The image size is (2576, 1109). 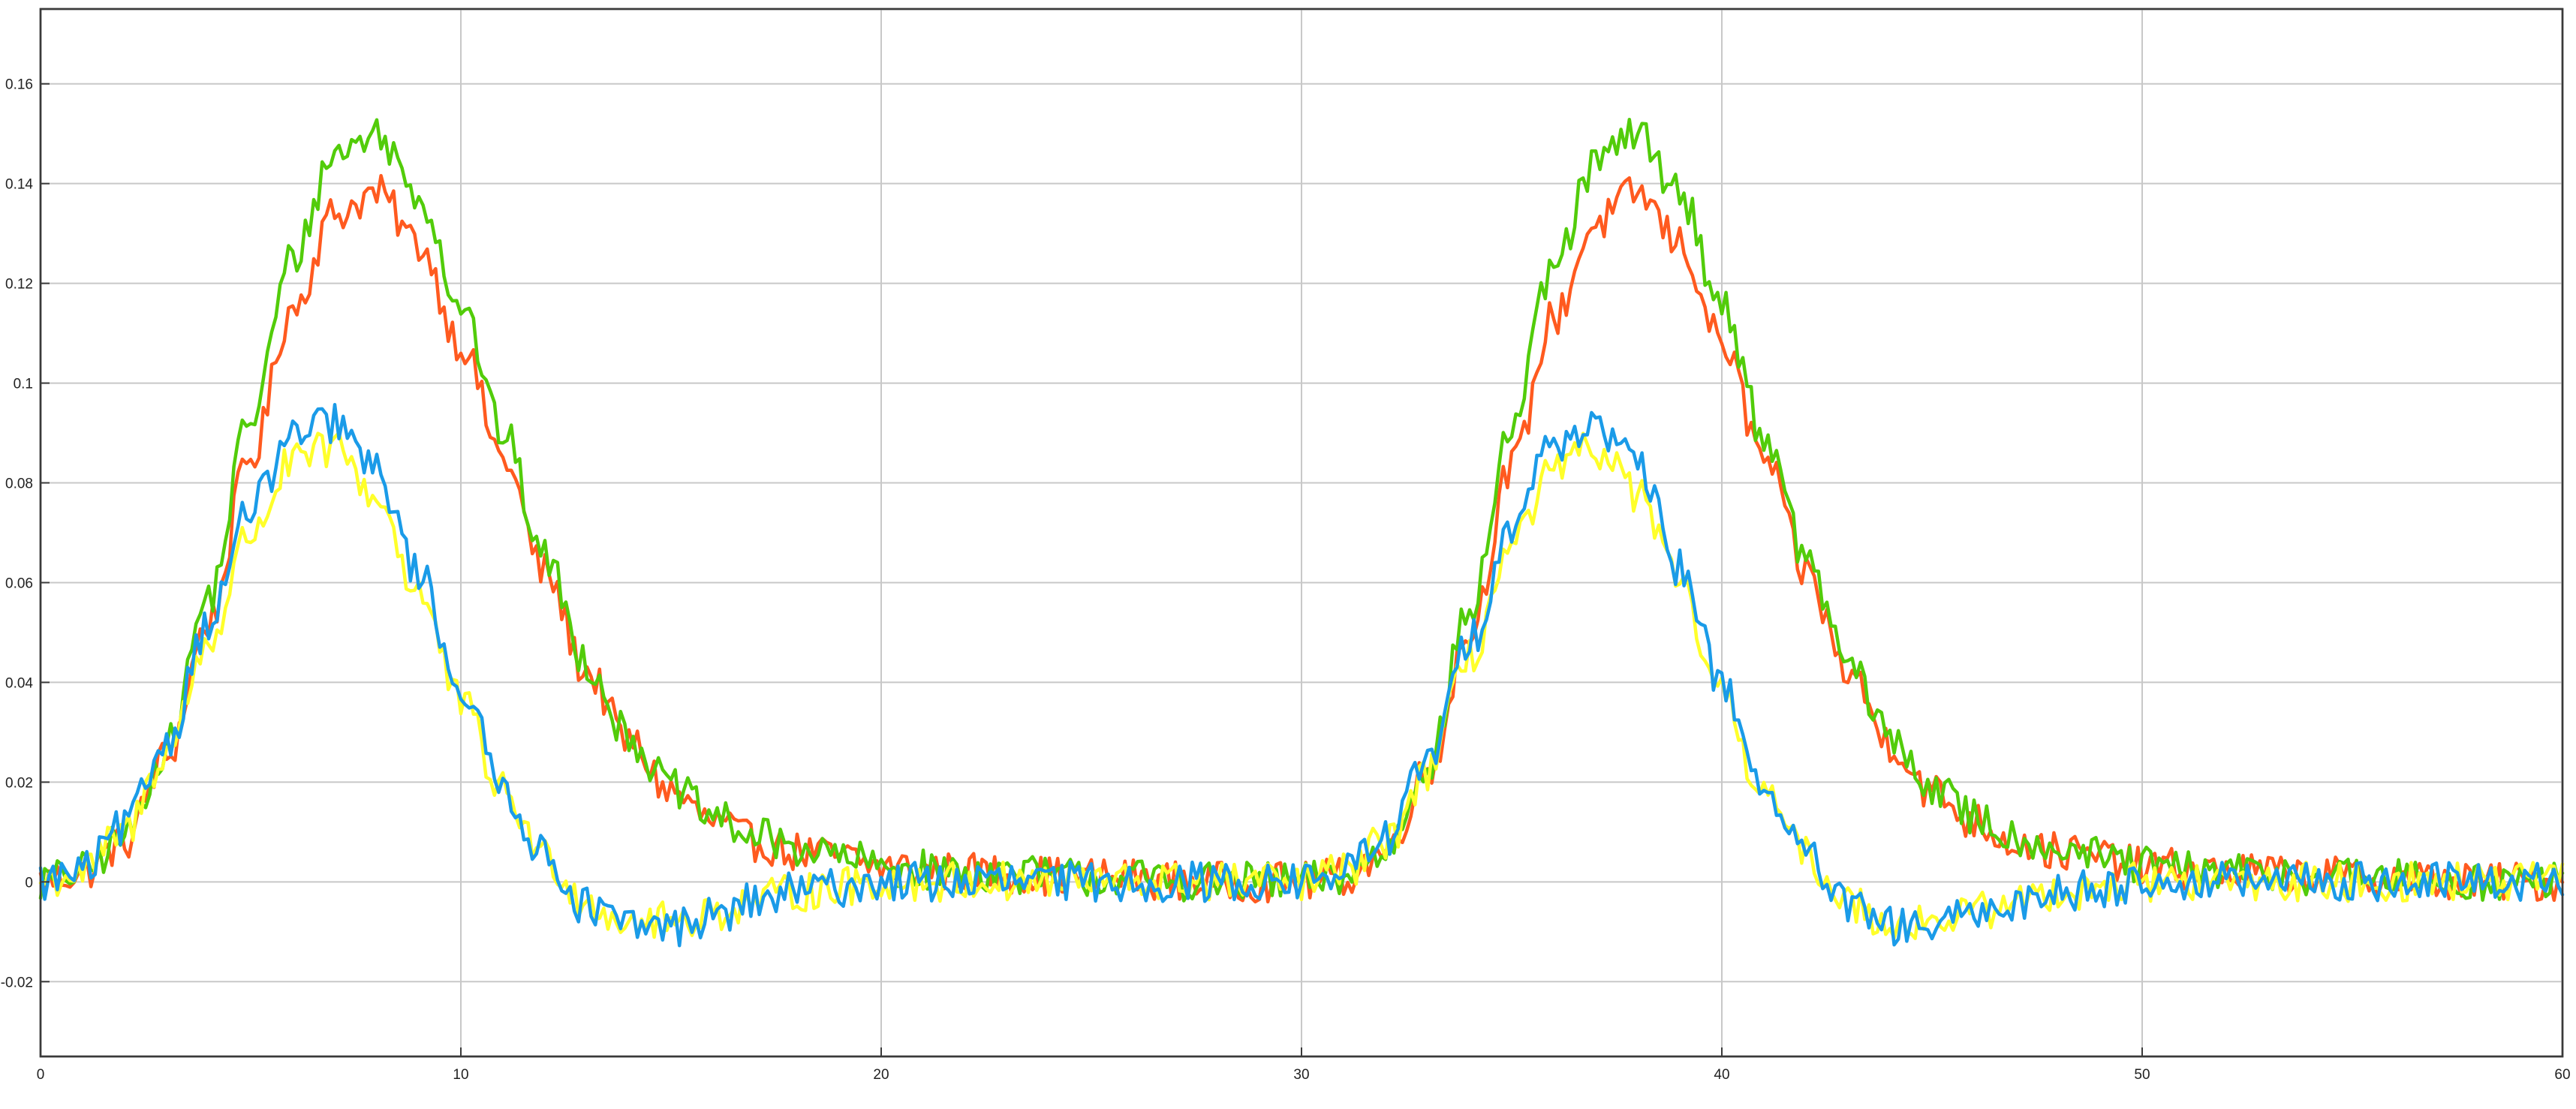 What do you see at coordinates (23, 385) in the screenshot?
I see `y-tick-label: 0.1` at bounding box center [23, 385].